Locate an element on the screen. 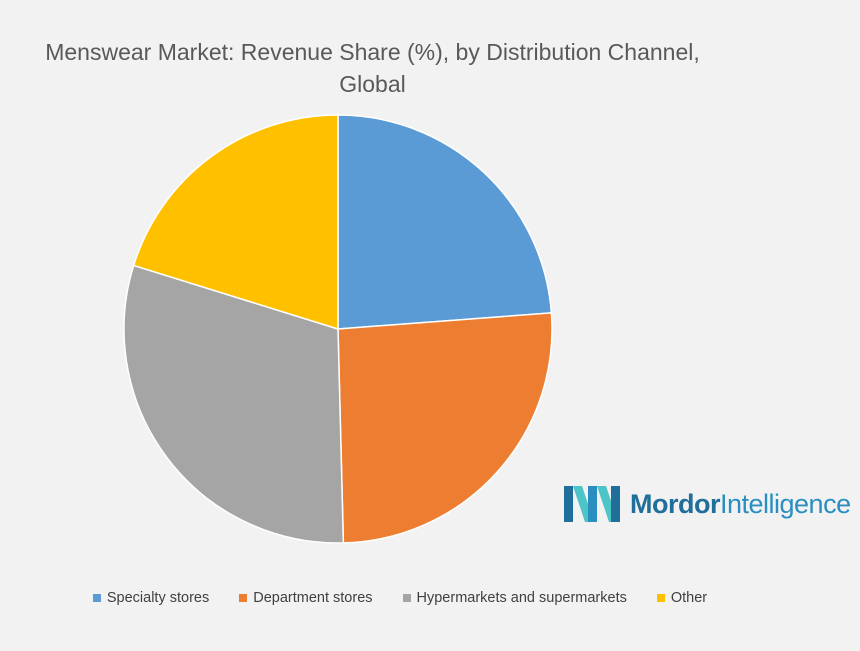 The width and height of the screenshot is (860, 651). logo-wordmark: MordorIntelligence is located at coordinates (740, 504).